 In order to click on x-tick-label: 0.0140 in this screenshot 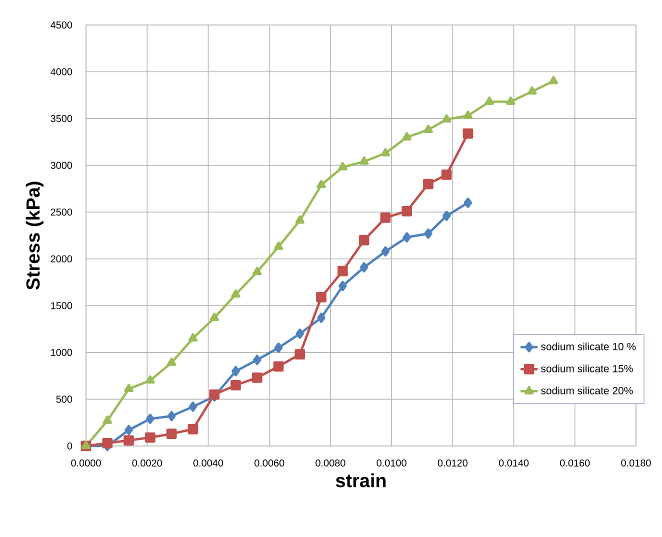, I will do `click(513, 463)`.